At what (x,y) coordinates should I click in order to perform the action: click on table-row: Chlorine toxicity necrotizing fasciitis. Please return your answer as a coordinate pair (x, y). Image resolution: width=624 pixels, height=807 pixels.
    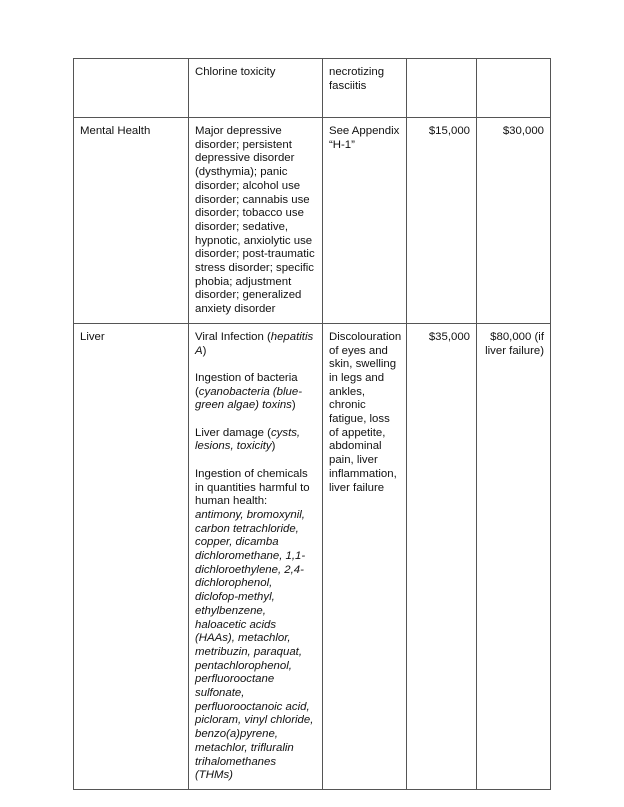
    Looking at the image, I should click on (312, 88).